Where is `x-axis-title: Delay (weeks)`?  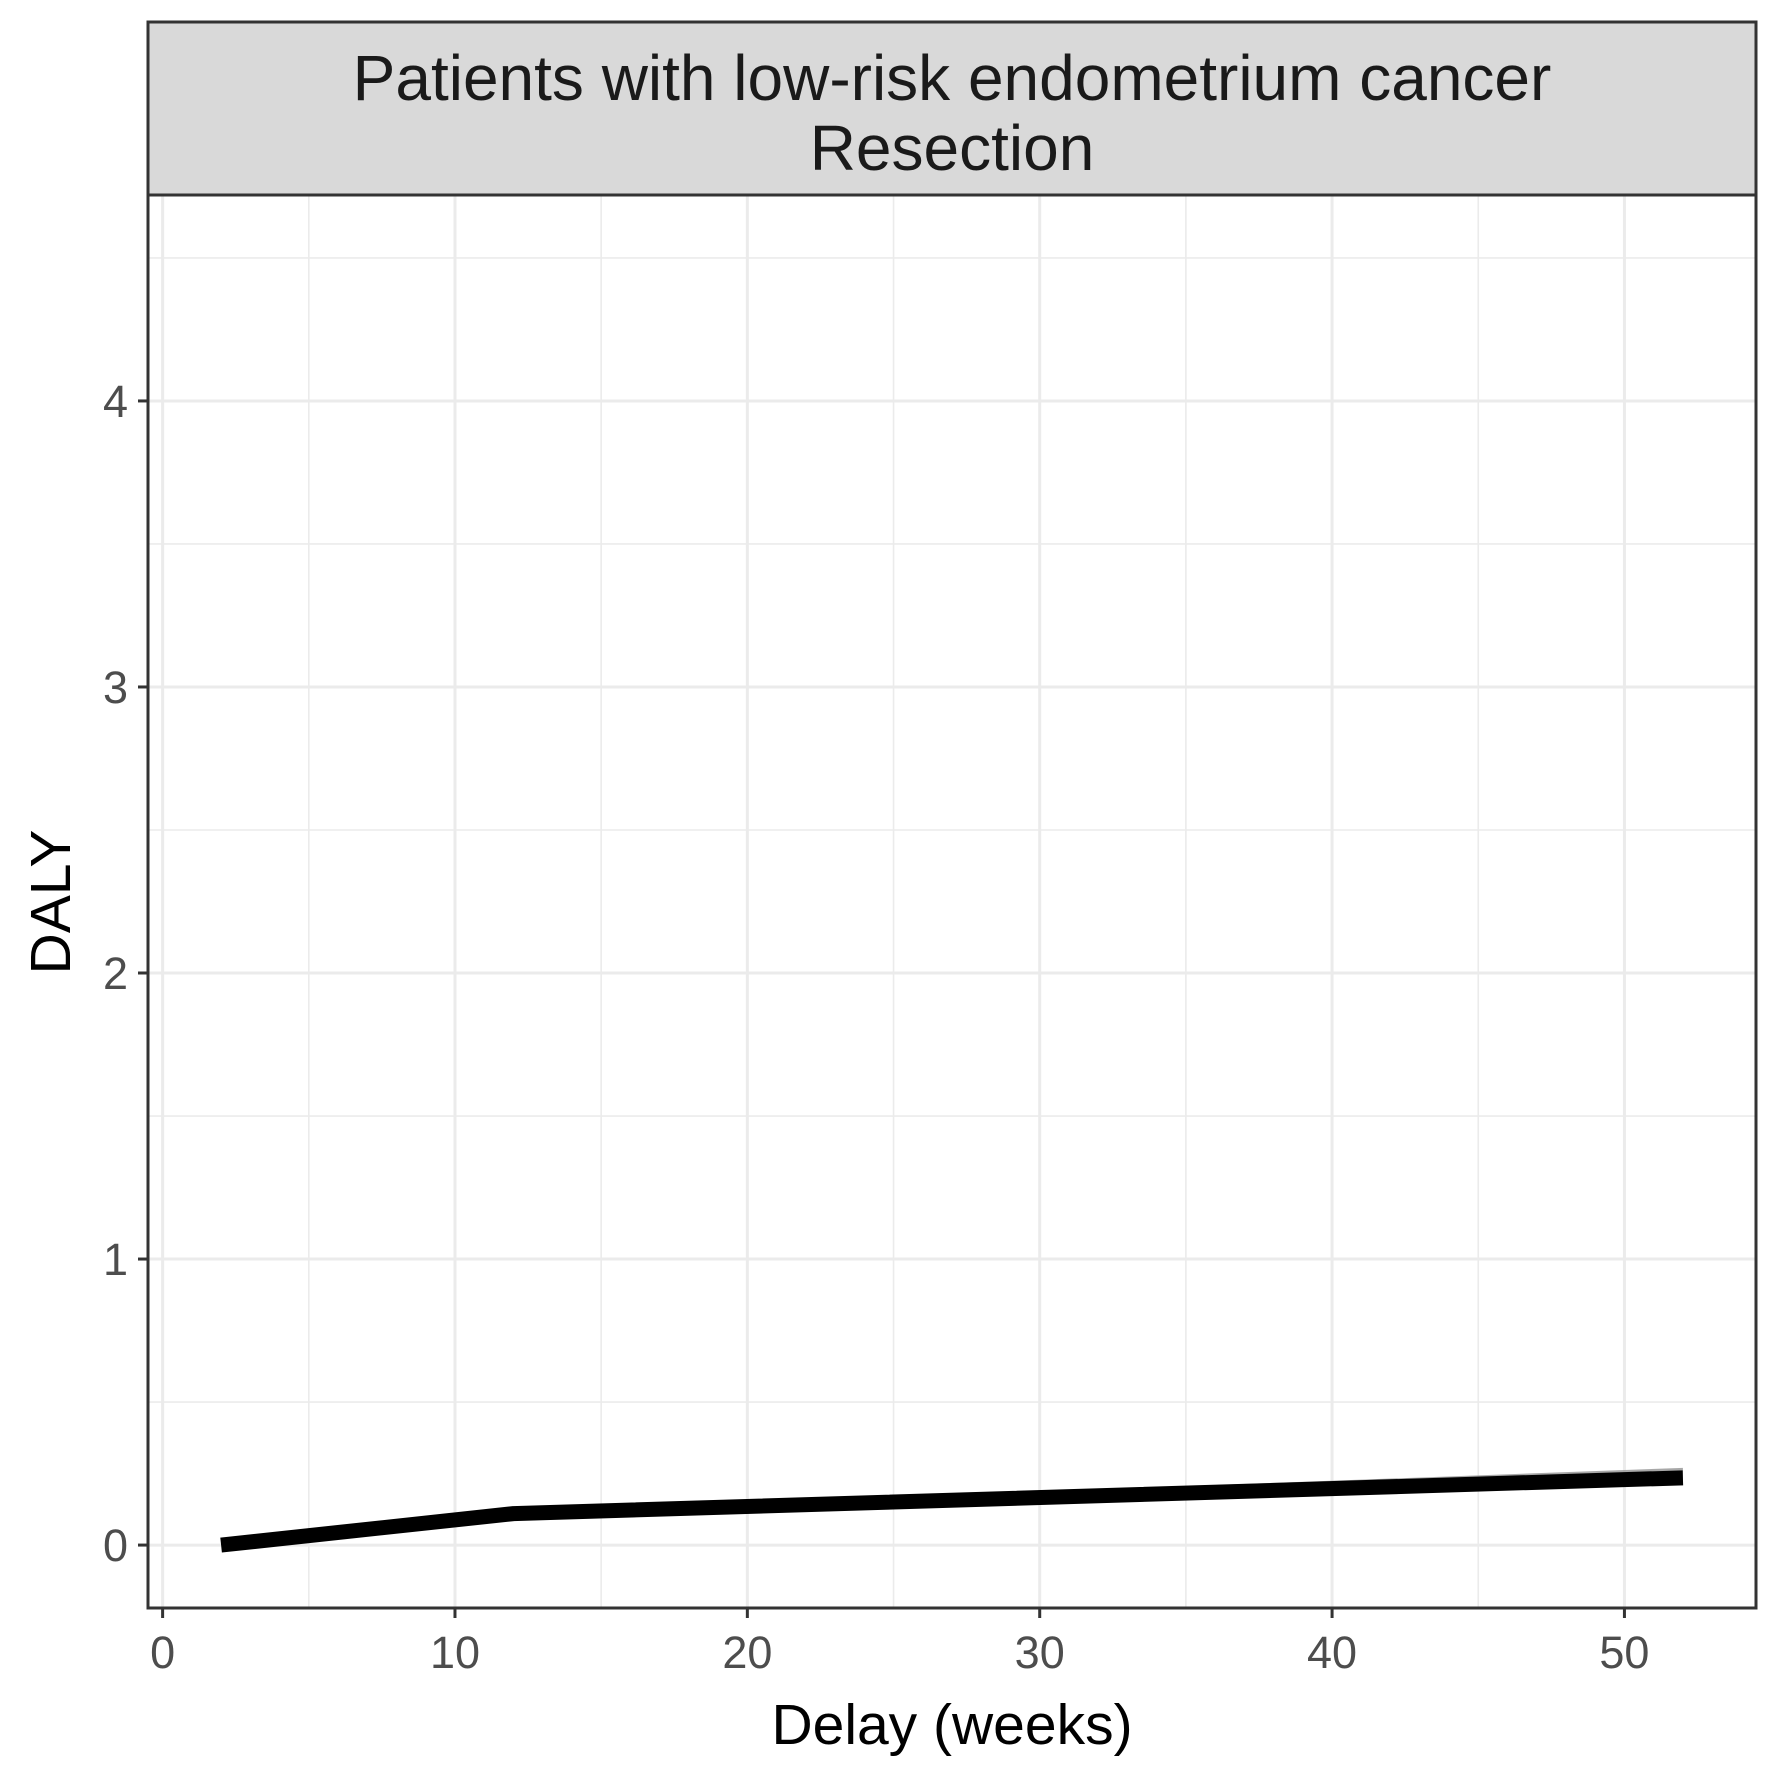
x-axis-title: Delay (weeks) is located at coordinates (951, 1725).